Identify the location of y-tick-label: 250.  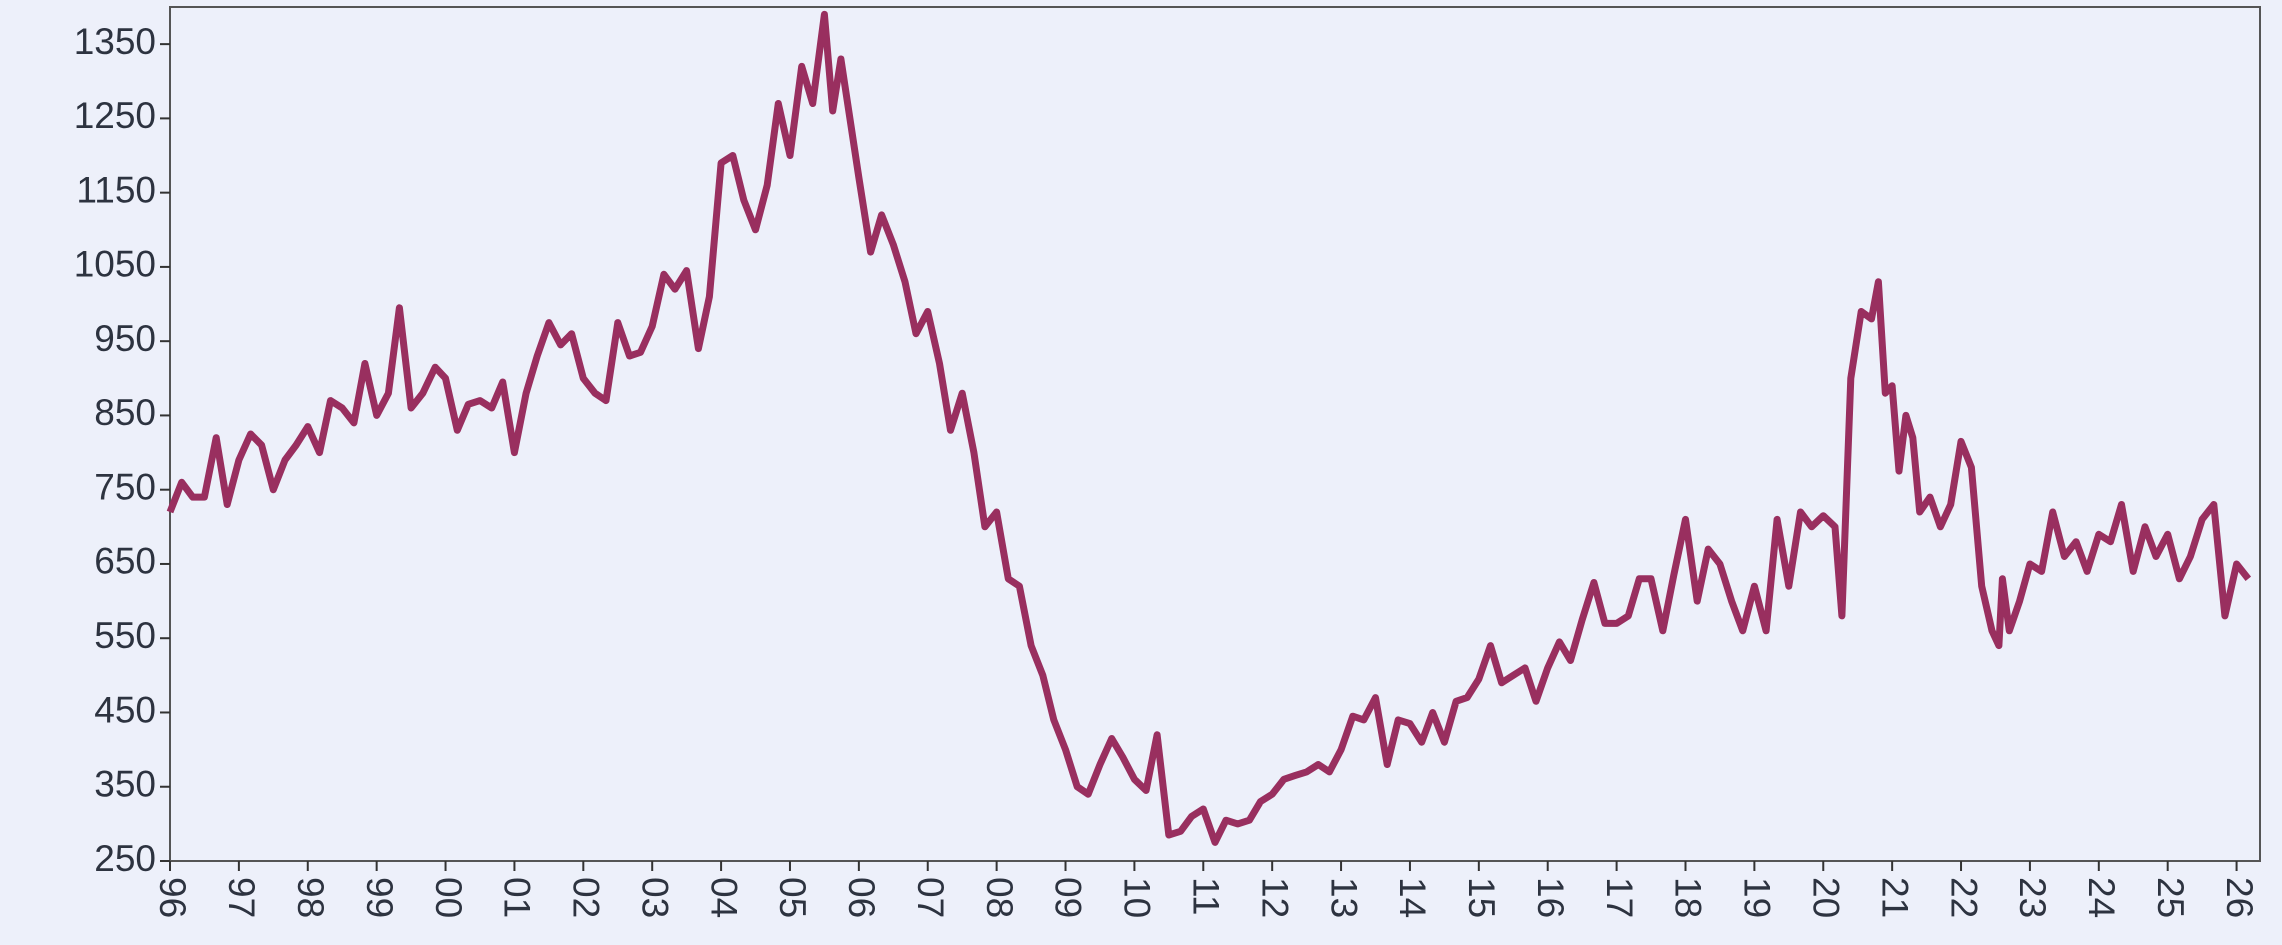
(125, 858).